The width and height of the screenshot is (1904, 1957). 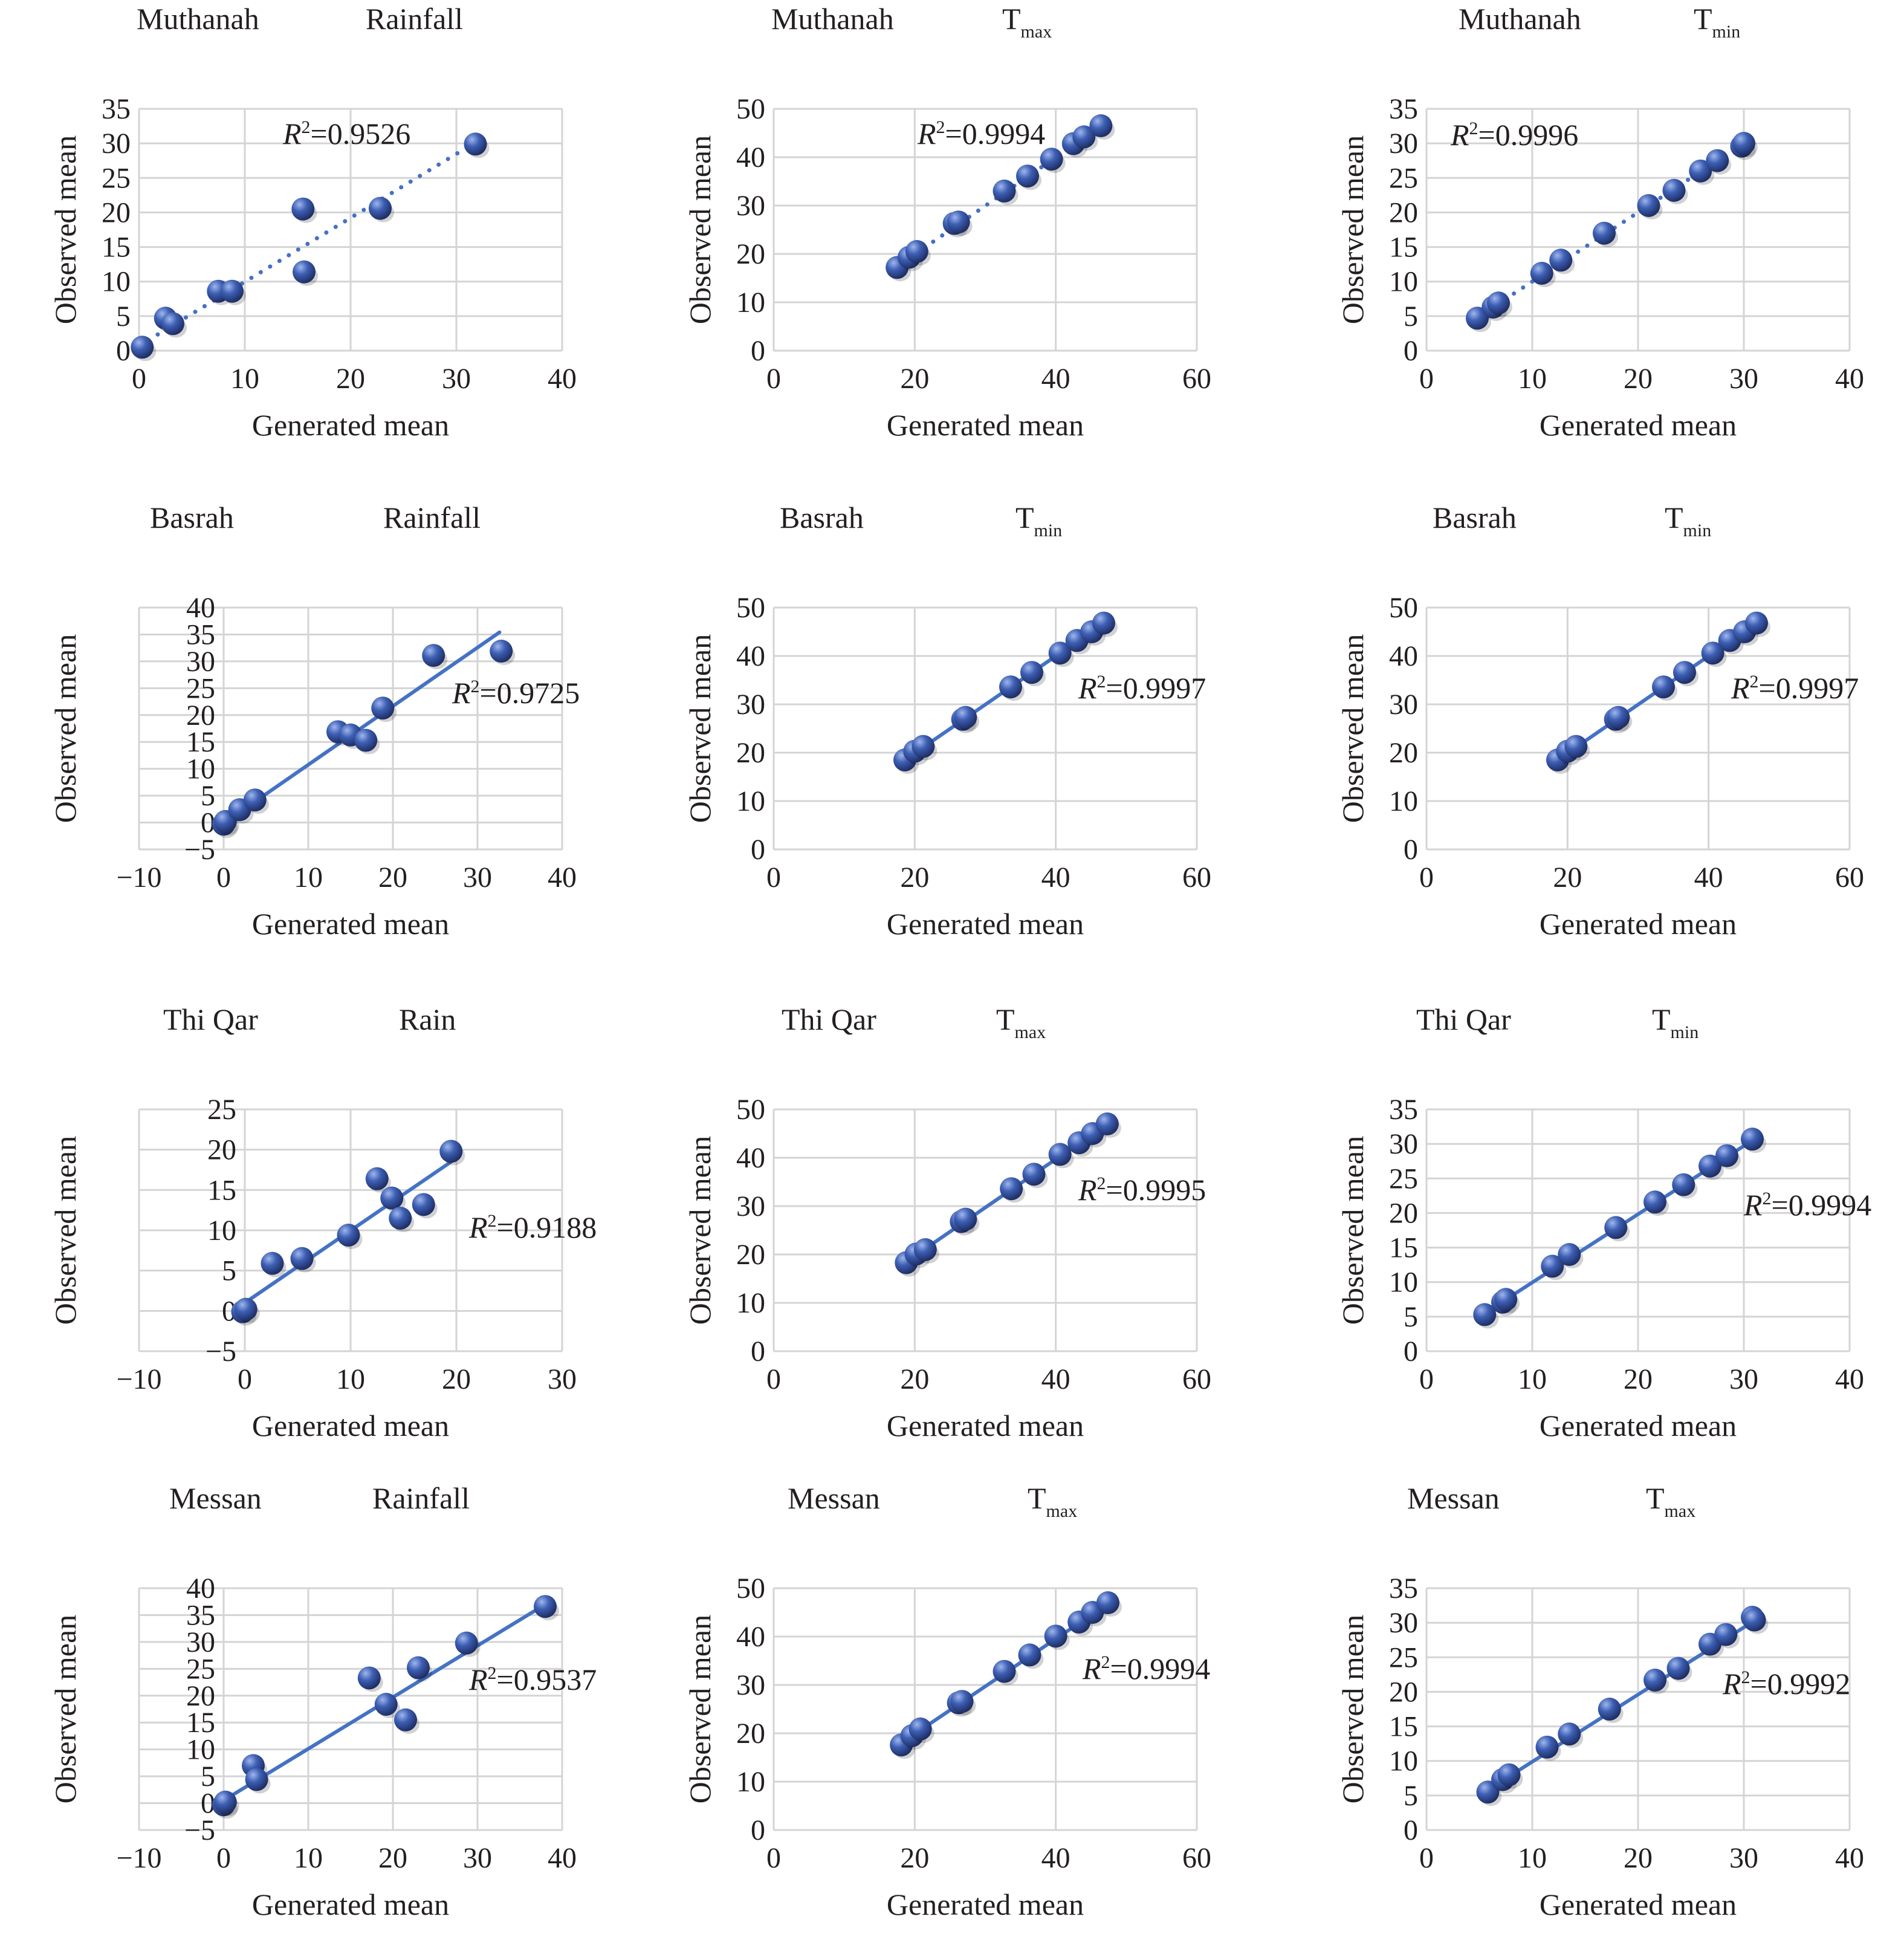 I want to click on r-squared-label: R2=0.9996, so click(x=1514, y=135).